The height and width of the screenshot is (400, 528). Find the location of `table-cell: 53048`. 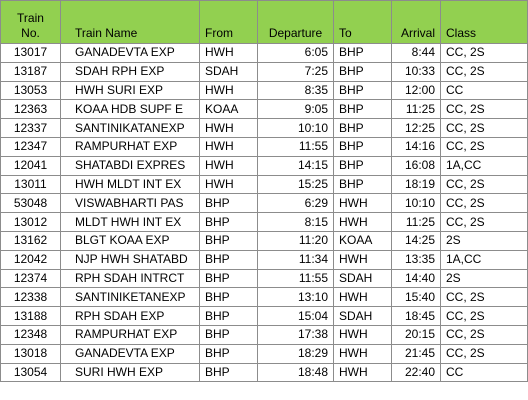

table-cell: 53048 is located at coordinates (30, 203).